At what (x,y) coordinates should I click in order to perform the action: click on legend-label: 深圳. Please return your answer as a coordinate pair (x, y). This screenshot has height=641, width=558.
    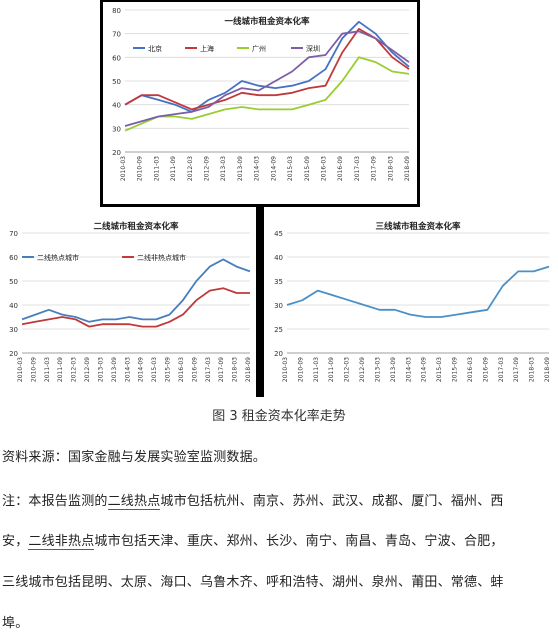
    Looking at the image, I should click on (313, 48).